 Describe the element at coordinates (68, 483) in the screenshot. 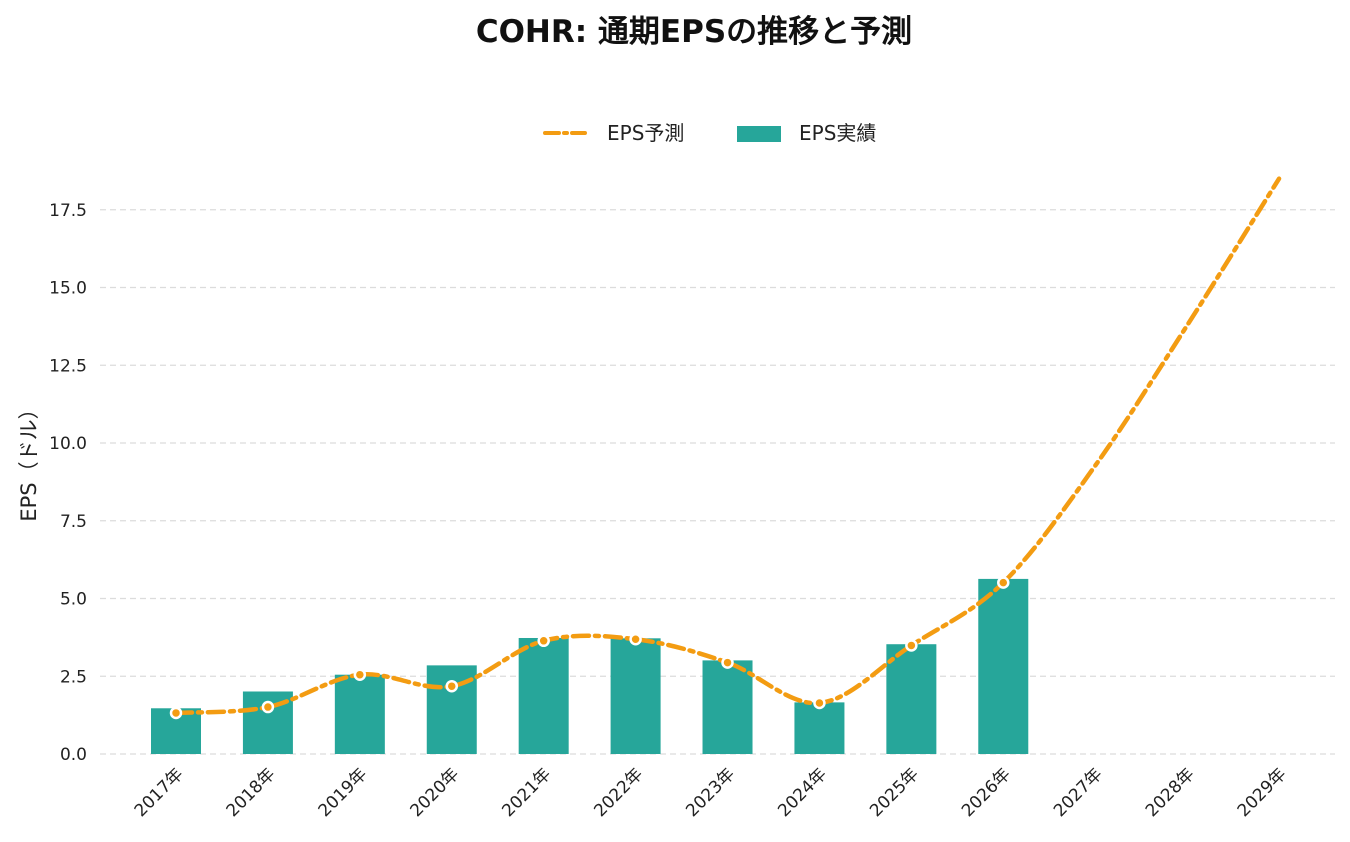

I see `y-axis: 0.0 2.5 5.0 7.5 10.0 12.5 15.0 17.5` at that location.